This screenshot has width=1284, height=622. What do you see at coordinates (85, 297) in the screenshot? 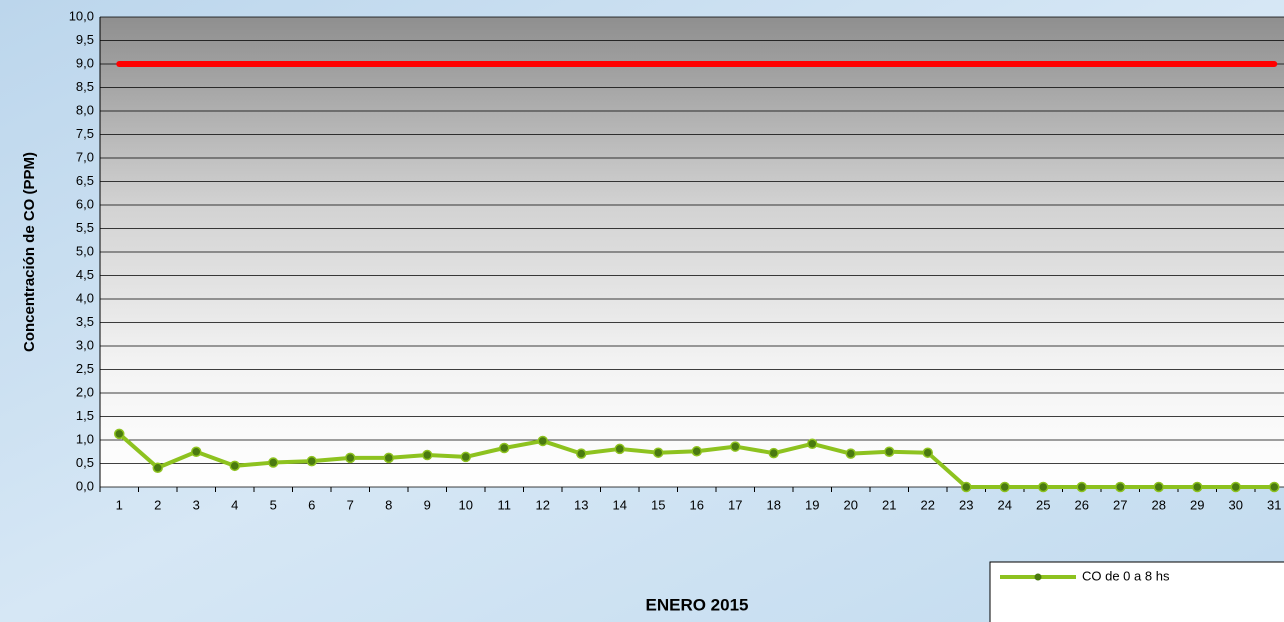
I see `y-tick-label: 4,0` at bounding box center [85, 297].